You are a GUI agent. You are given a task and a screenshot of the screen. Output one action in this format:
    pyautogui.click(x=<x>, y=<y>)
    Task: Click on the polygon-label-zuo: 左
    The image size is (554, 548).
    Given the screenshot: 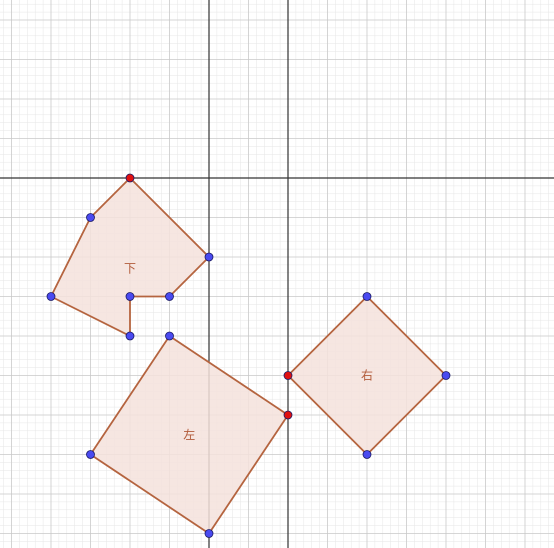 What is the action you would take?
    pyautogui.click(x=189, y=434)
    